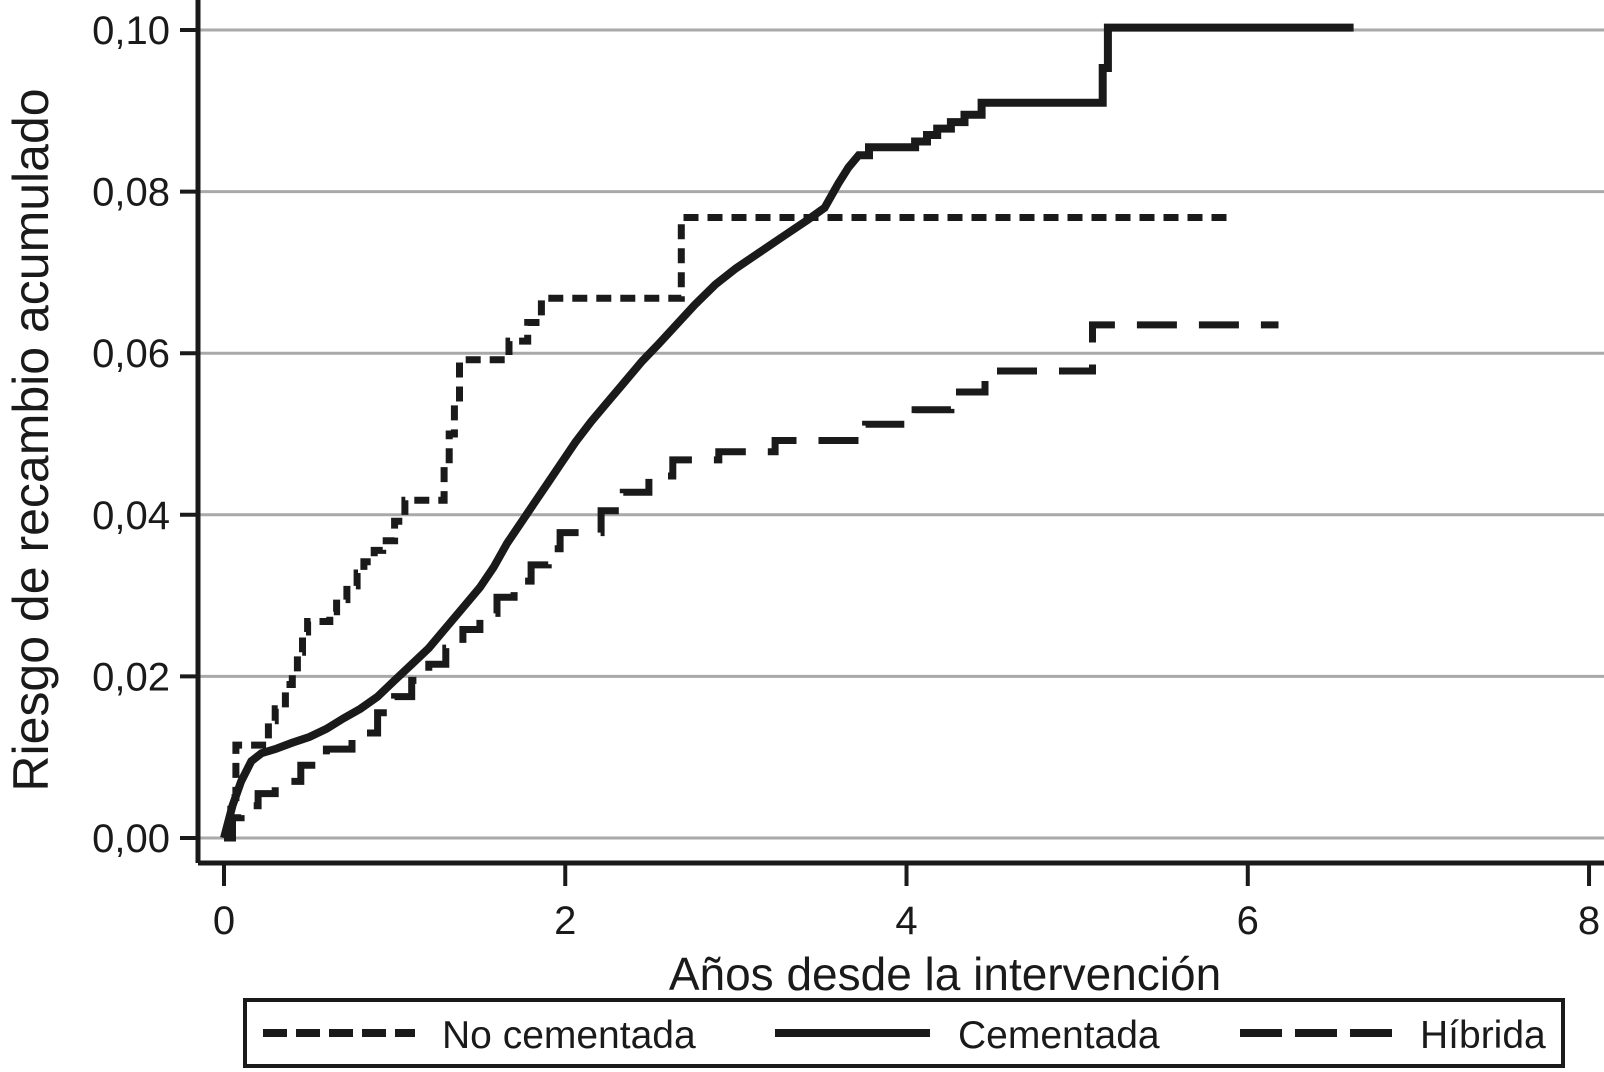 The image size is (1604, 1072). What do you see at coordinates (945, 974) in the screenshot?
I see `x-axis-title: Años desde la intervención` at bounding box center [945, 974].